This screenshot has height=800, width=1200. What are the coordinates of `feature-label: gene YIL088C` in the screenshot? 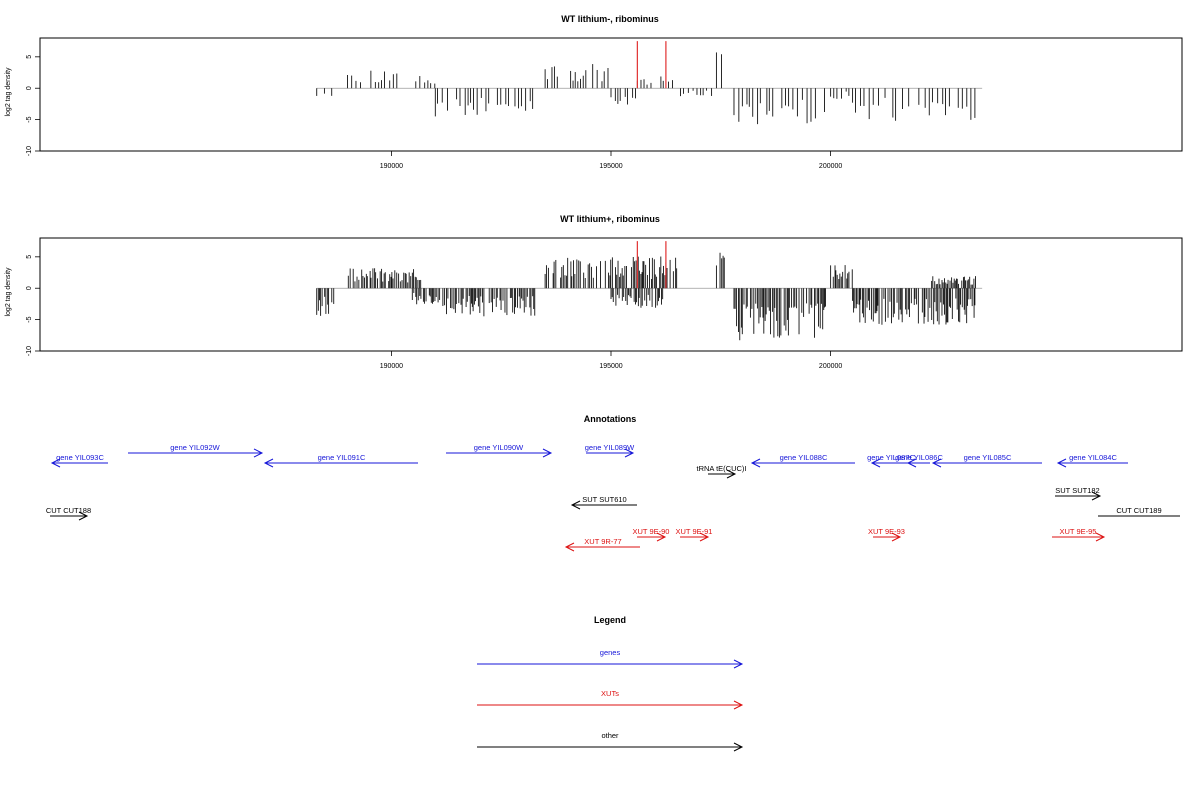 It's located at (804, 457).